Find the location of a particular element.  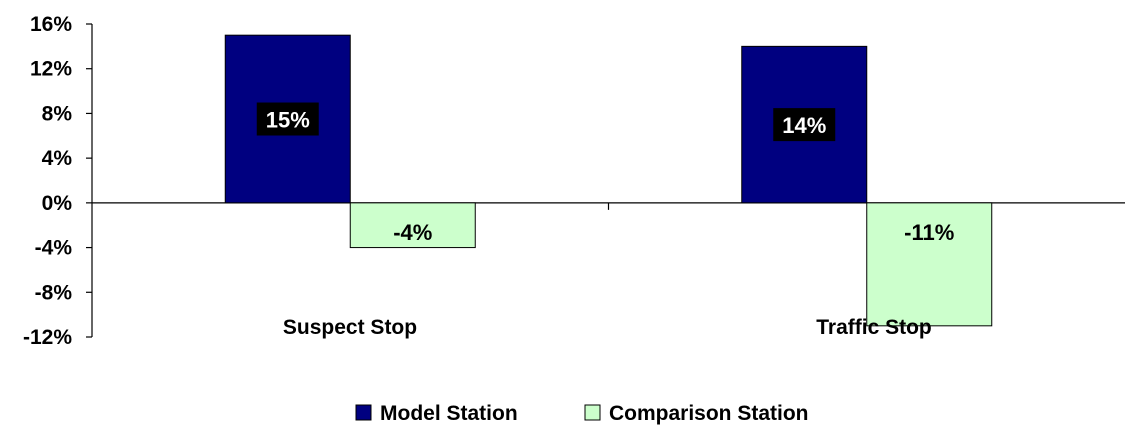

category-label: Traffic Stop is located at coordinates (874, 327).